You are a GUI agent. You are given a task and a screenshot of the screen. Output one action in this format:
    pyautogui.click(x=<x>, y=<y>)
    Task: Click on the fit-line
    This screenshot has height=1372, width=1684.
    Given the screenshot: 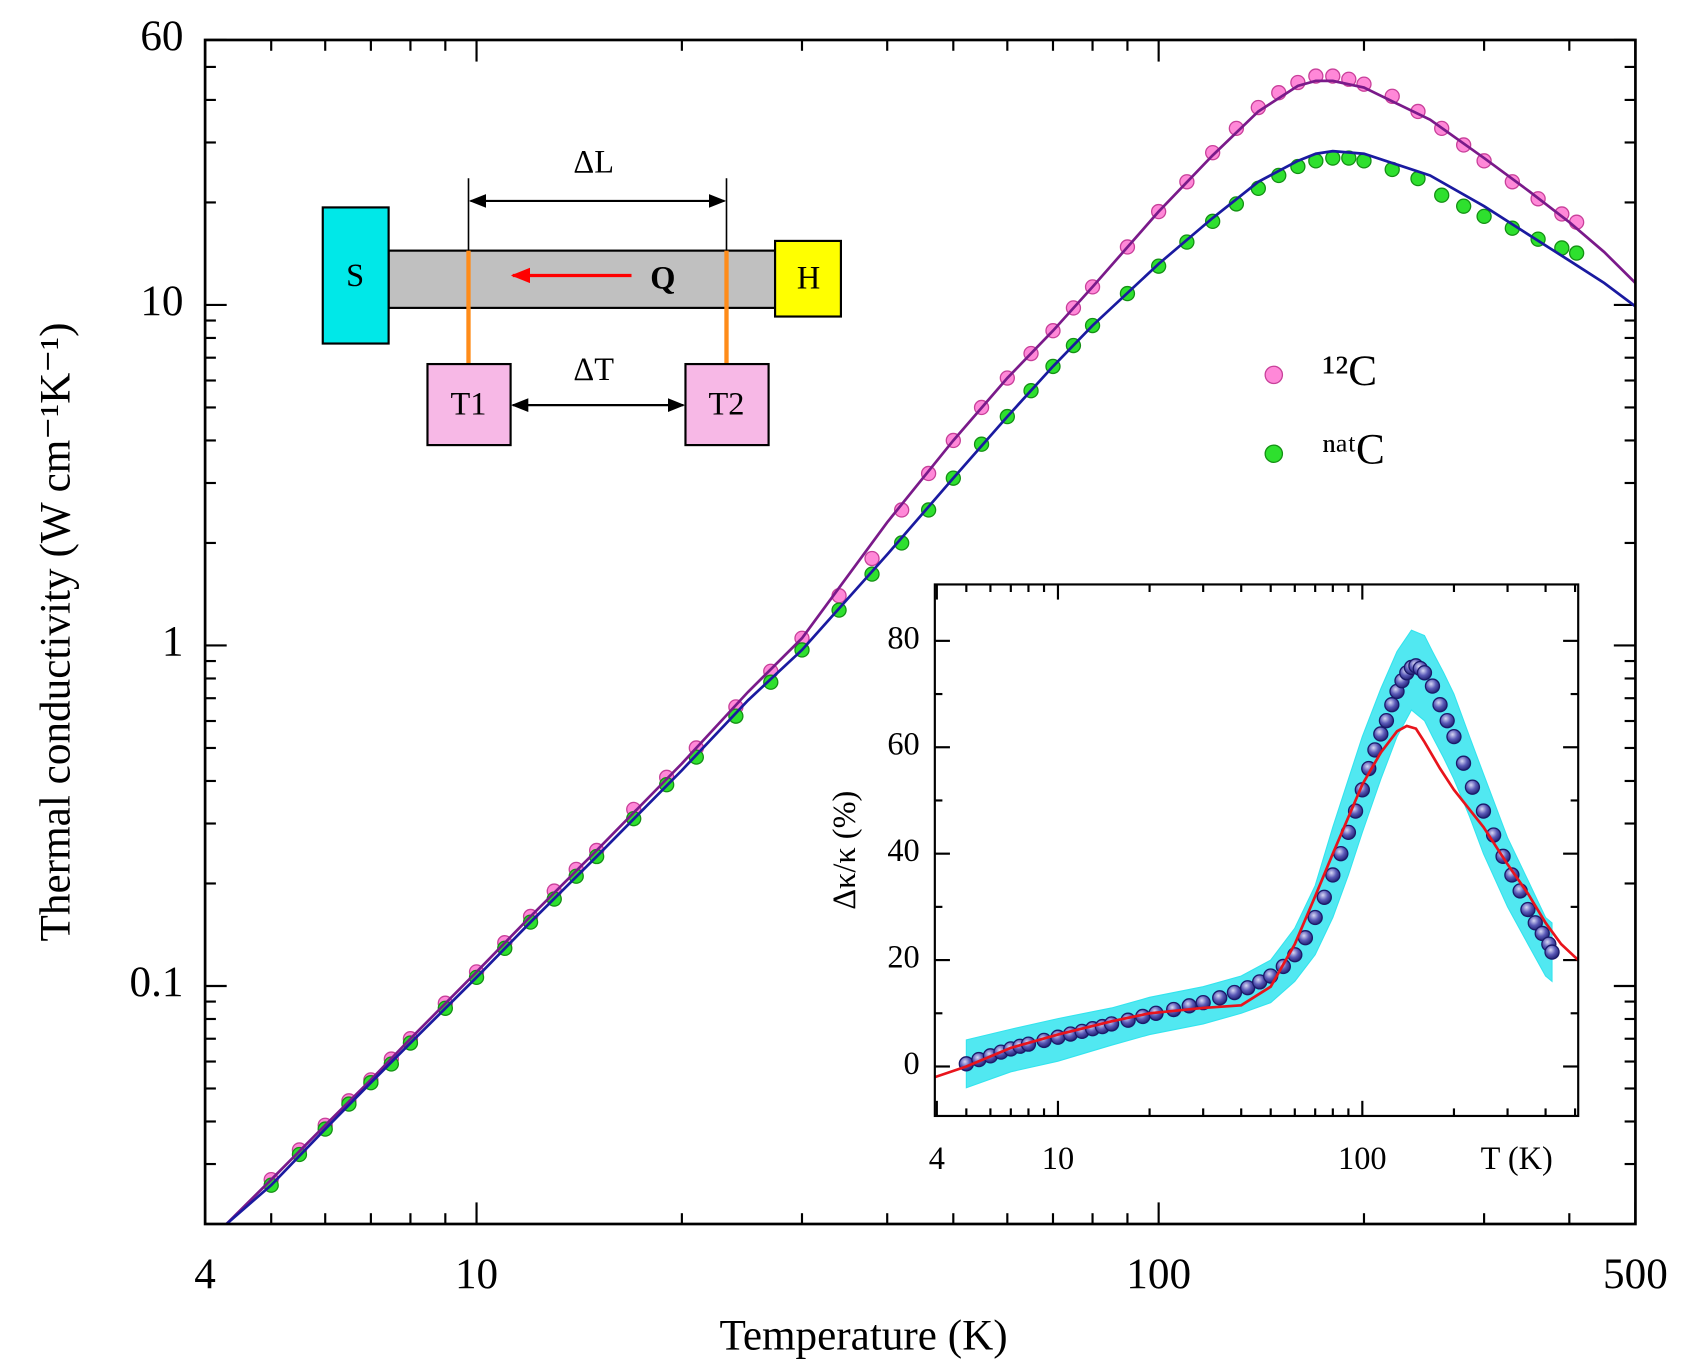 What is the action you would take?
    pyautogui.click(x=1256, y=901)
    